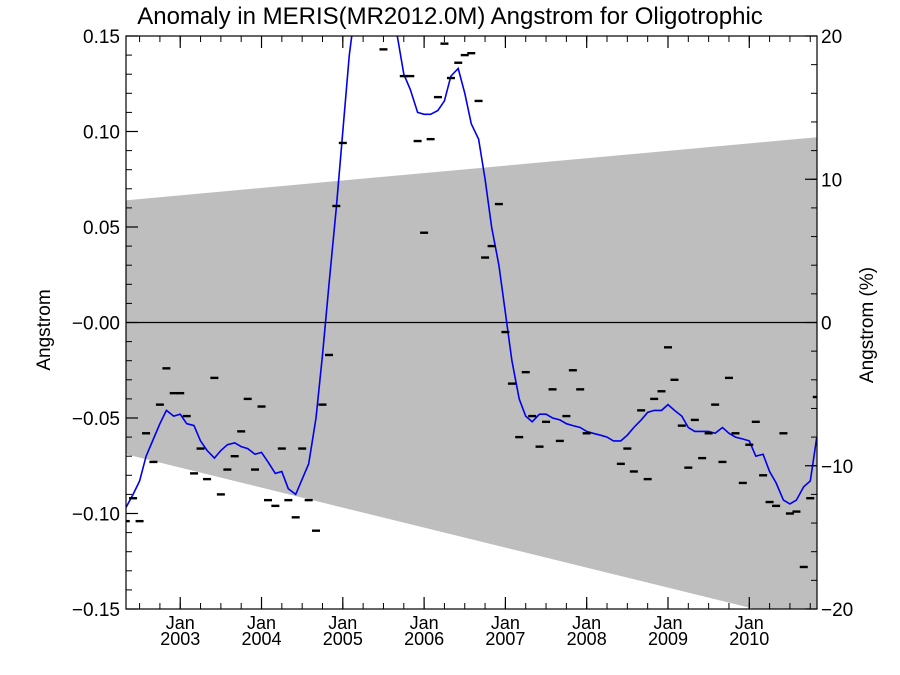 This screenshot has width=900, height=675. I want to click on x-tick-label-year: 2007, so click(505, 639).